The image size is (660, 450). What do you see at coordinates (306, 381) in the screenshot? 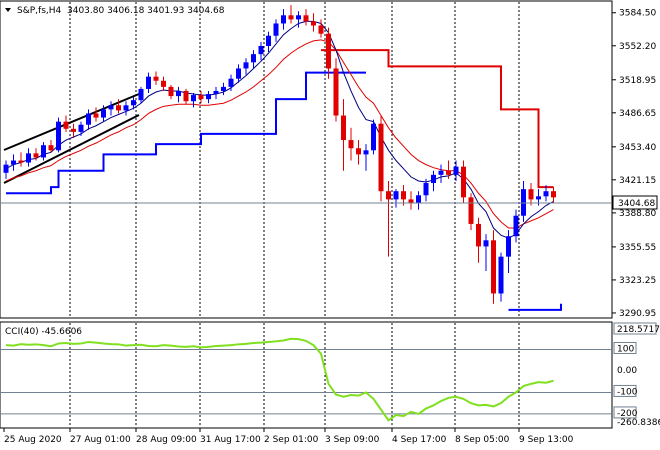
I see `cci-levels` at bounding box center [306, 381].